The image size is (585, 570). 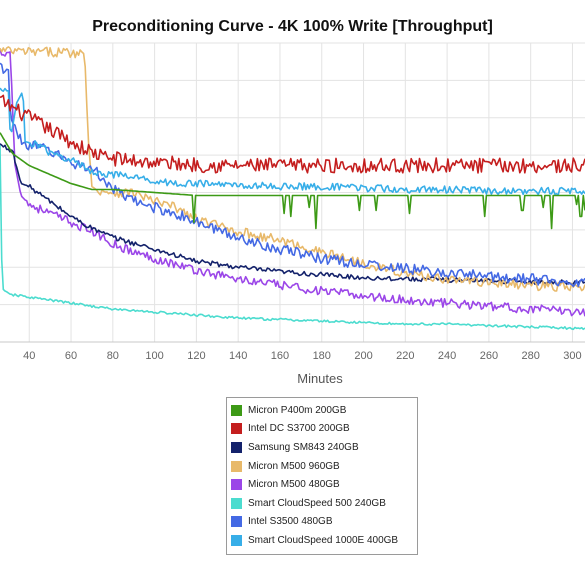 I want to click on x-axis-ticks: 40 60 80 100 120 140 160 180 200 220 240 260 280 300, so click(x=302, y=356).